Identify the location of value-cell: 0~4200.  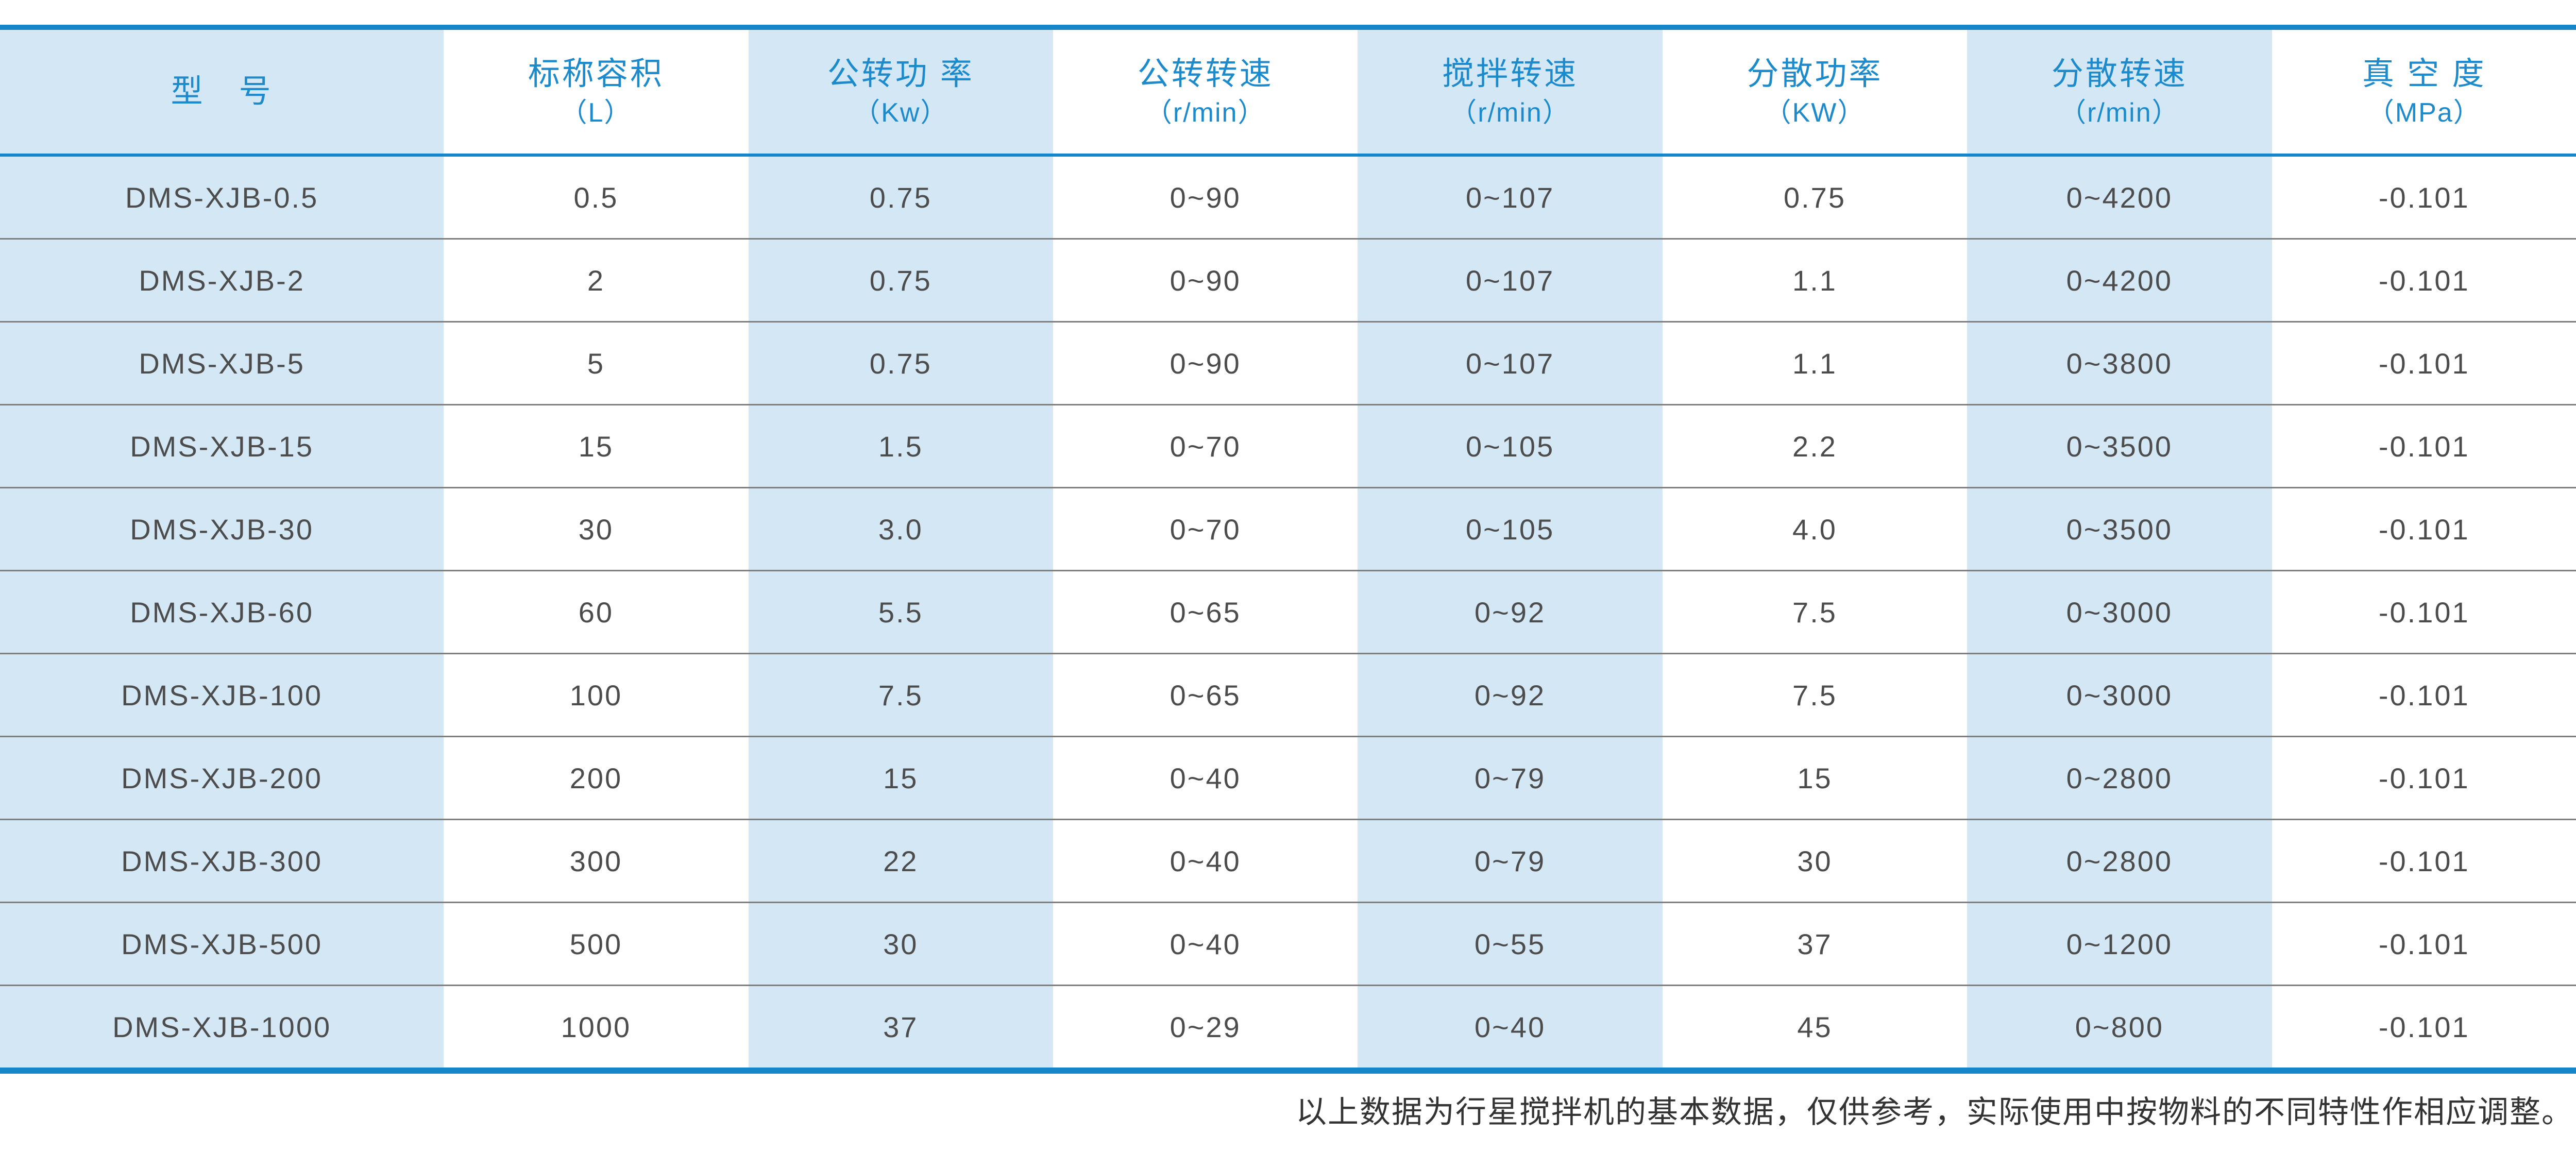
(2119, 197).